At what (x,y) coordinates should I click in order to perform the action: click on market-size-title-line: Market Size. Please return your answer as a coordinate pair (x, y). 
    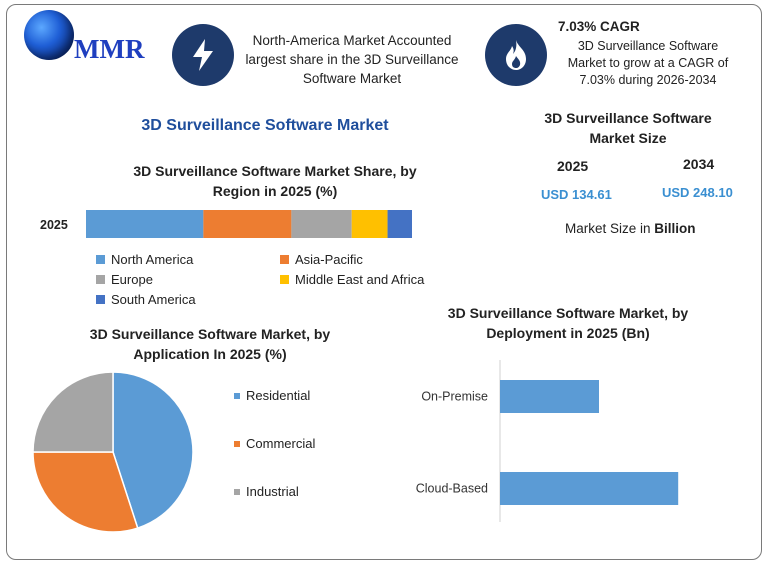
    Looking at the image, I should click on (628, 138).